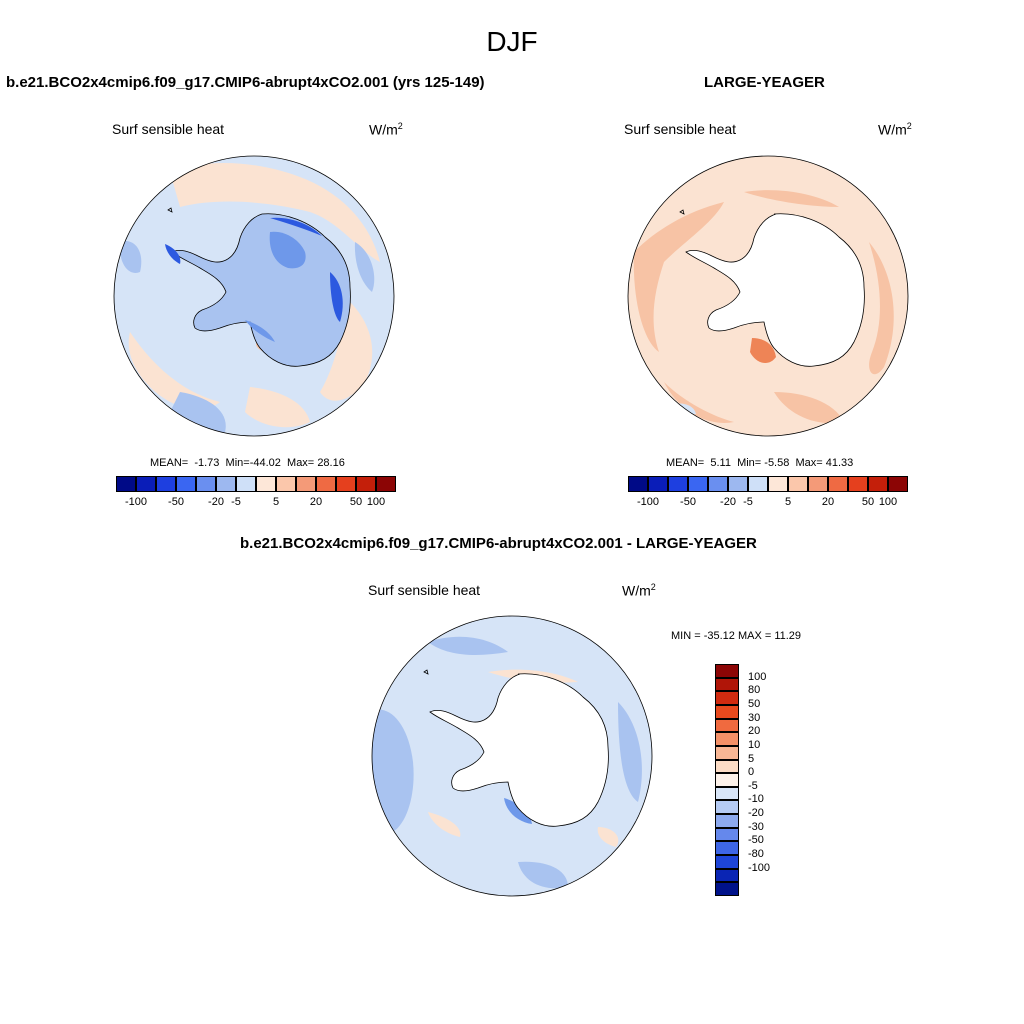 This screenshot has height=1024, width=1024. I want to click on obs-units-label: W/m2, so click(895, 129).